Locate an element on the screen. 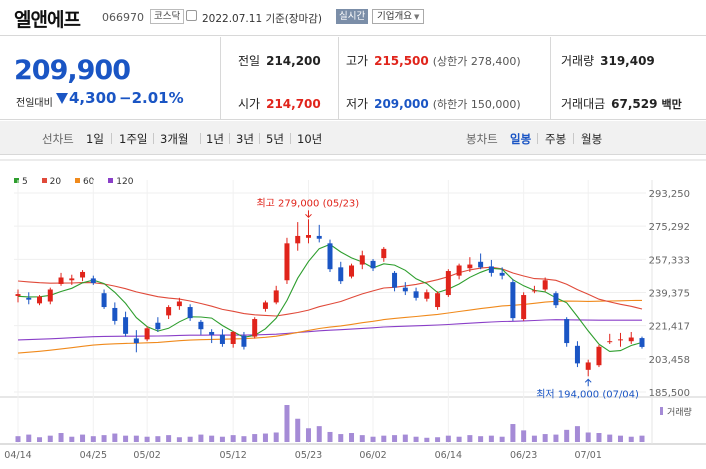 The width and height of the screenshot is (706, 469). change-label: 전일대비 is located at coordinates (34, 103).